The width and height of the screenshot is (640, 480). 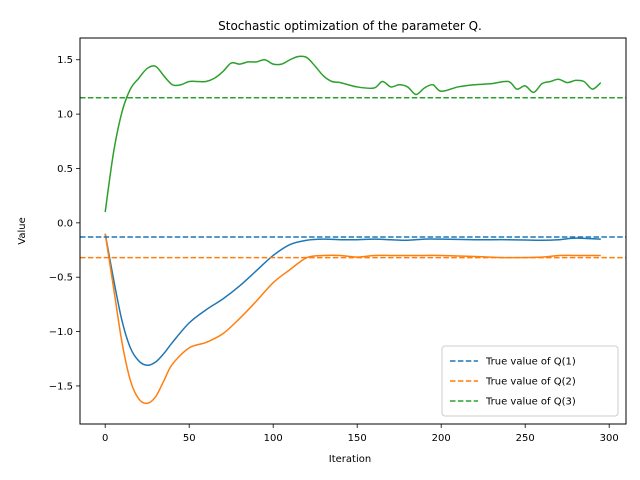 I want to click on x-tick-label: 100, so click(x=273, y=438).